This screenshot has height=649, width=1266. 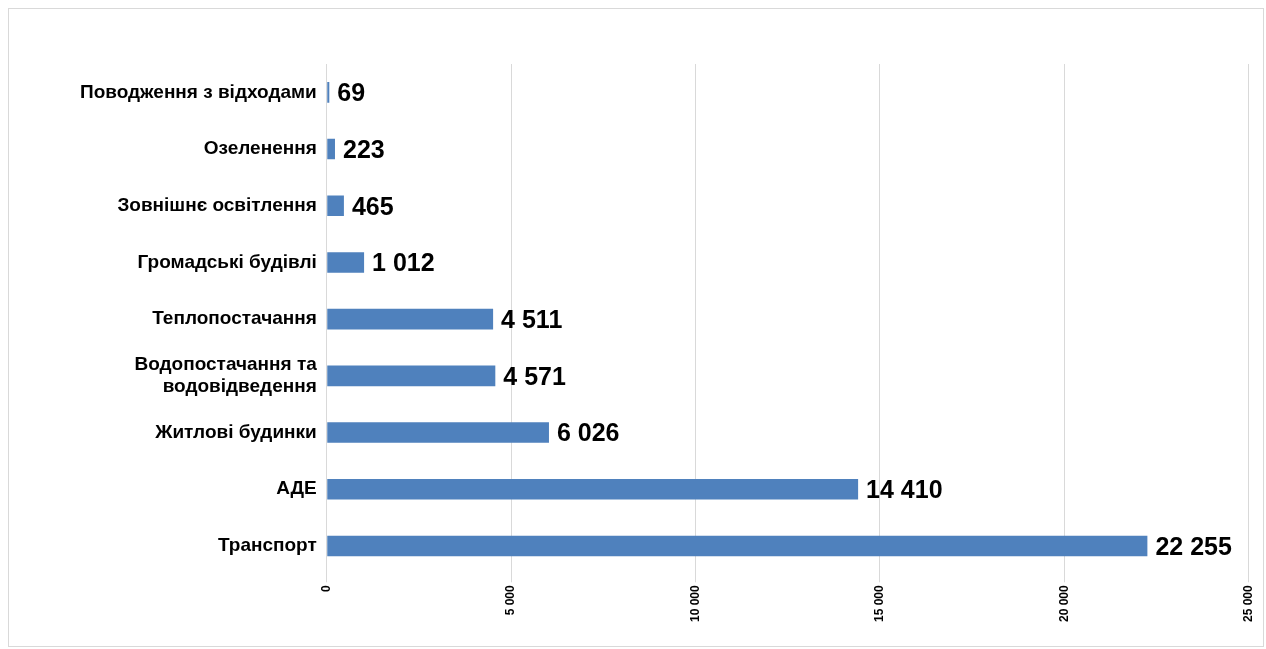 What do you see at coordinates (879, 603) in the screenshot?
I see `x-tick-label: 15 000` at bounding box center [879, 603].